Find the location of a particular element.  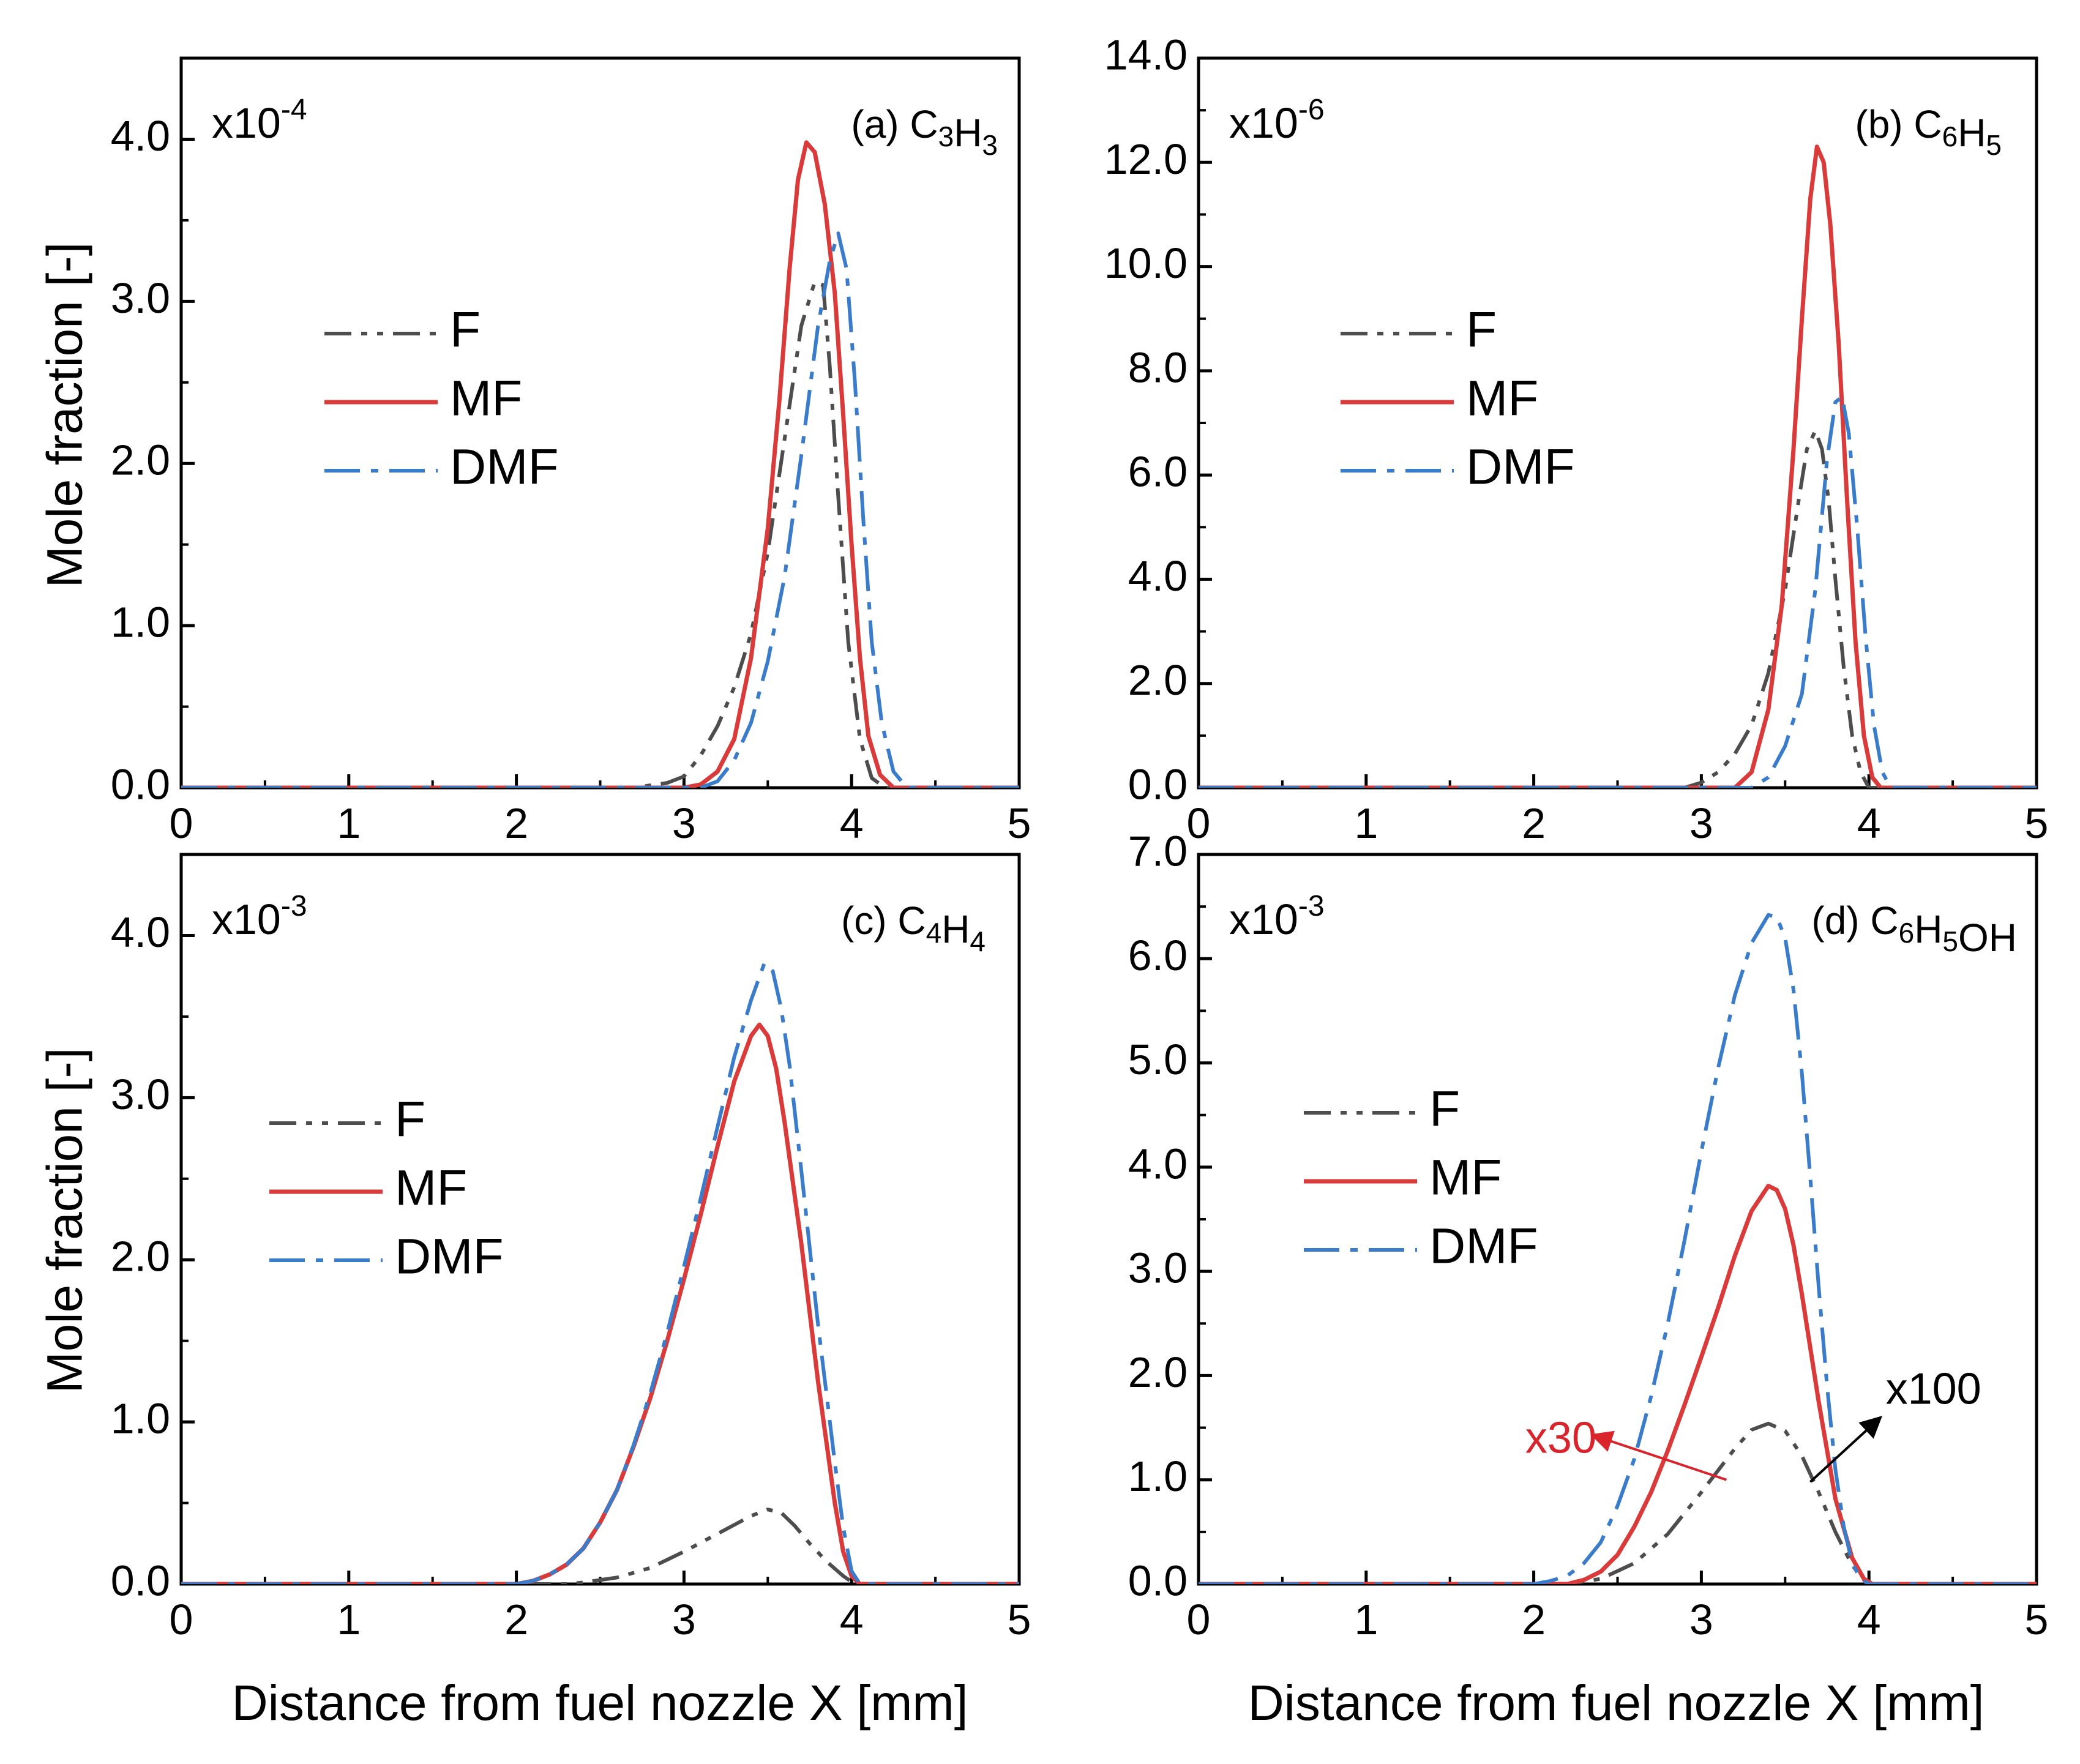

shared-xlabel-right: Distance from fuel nozzle X [mm] is located at coordinates (1616, 1703).